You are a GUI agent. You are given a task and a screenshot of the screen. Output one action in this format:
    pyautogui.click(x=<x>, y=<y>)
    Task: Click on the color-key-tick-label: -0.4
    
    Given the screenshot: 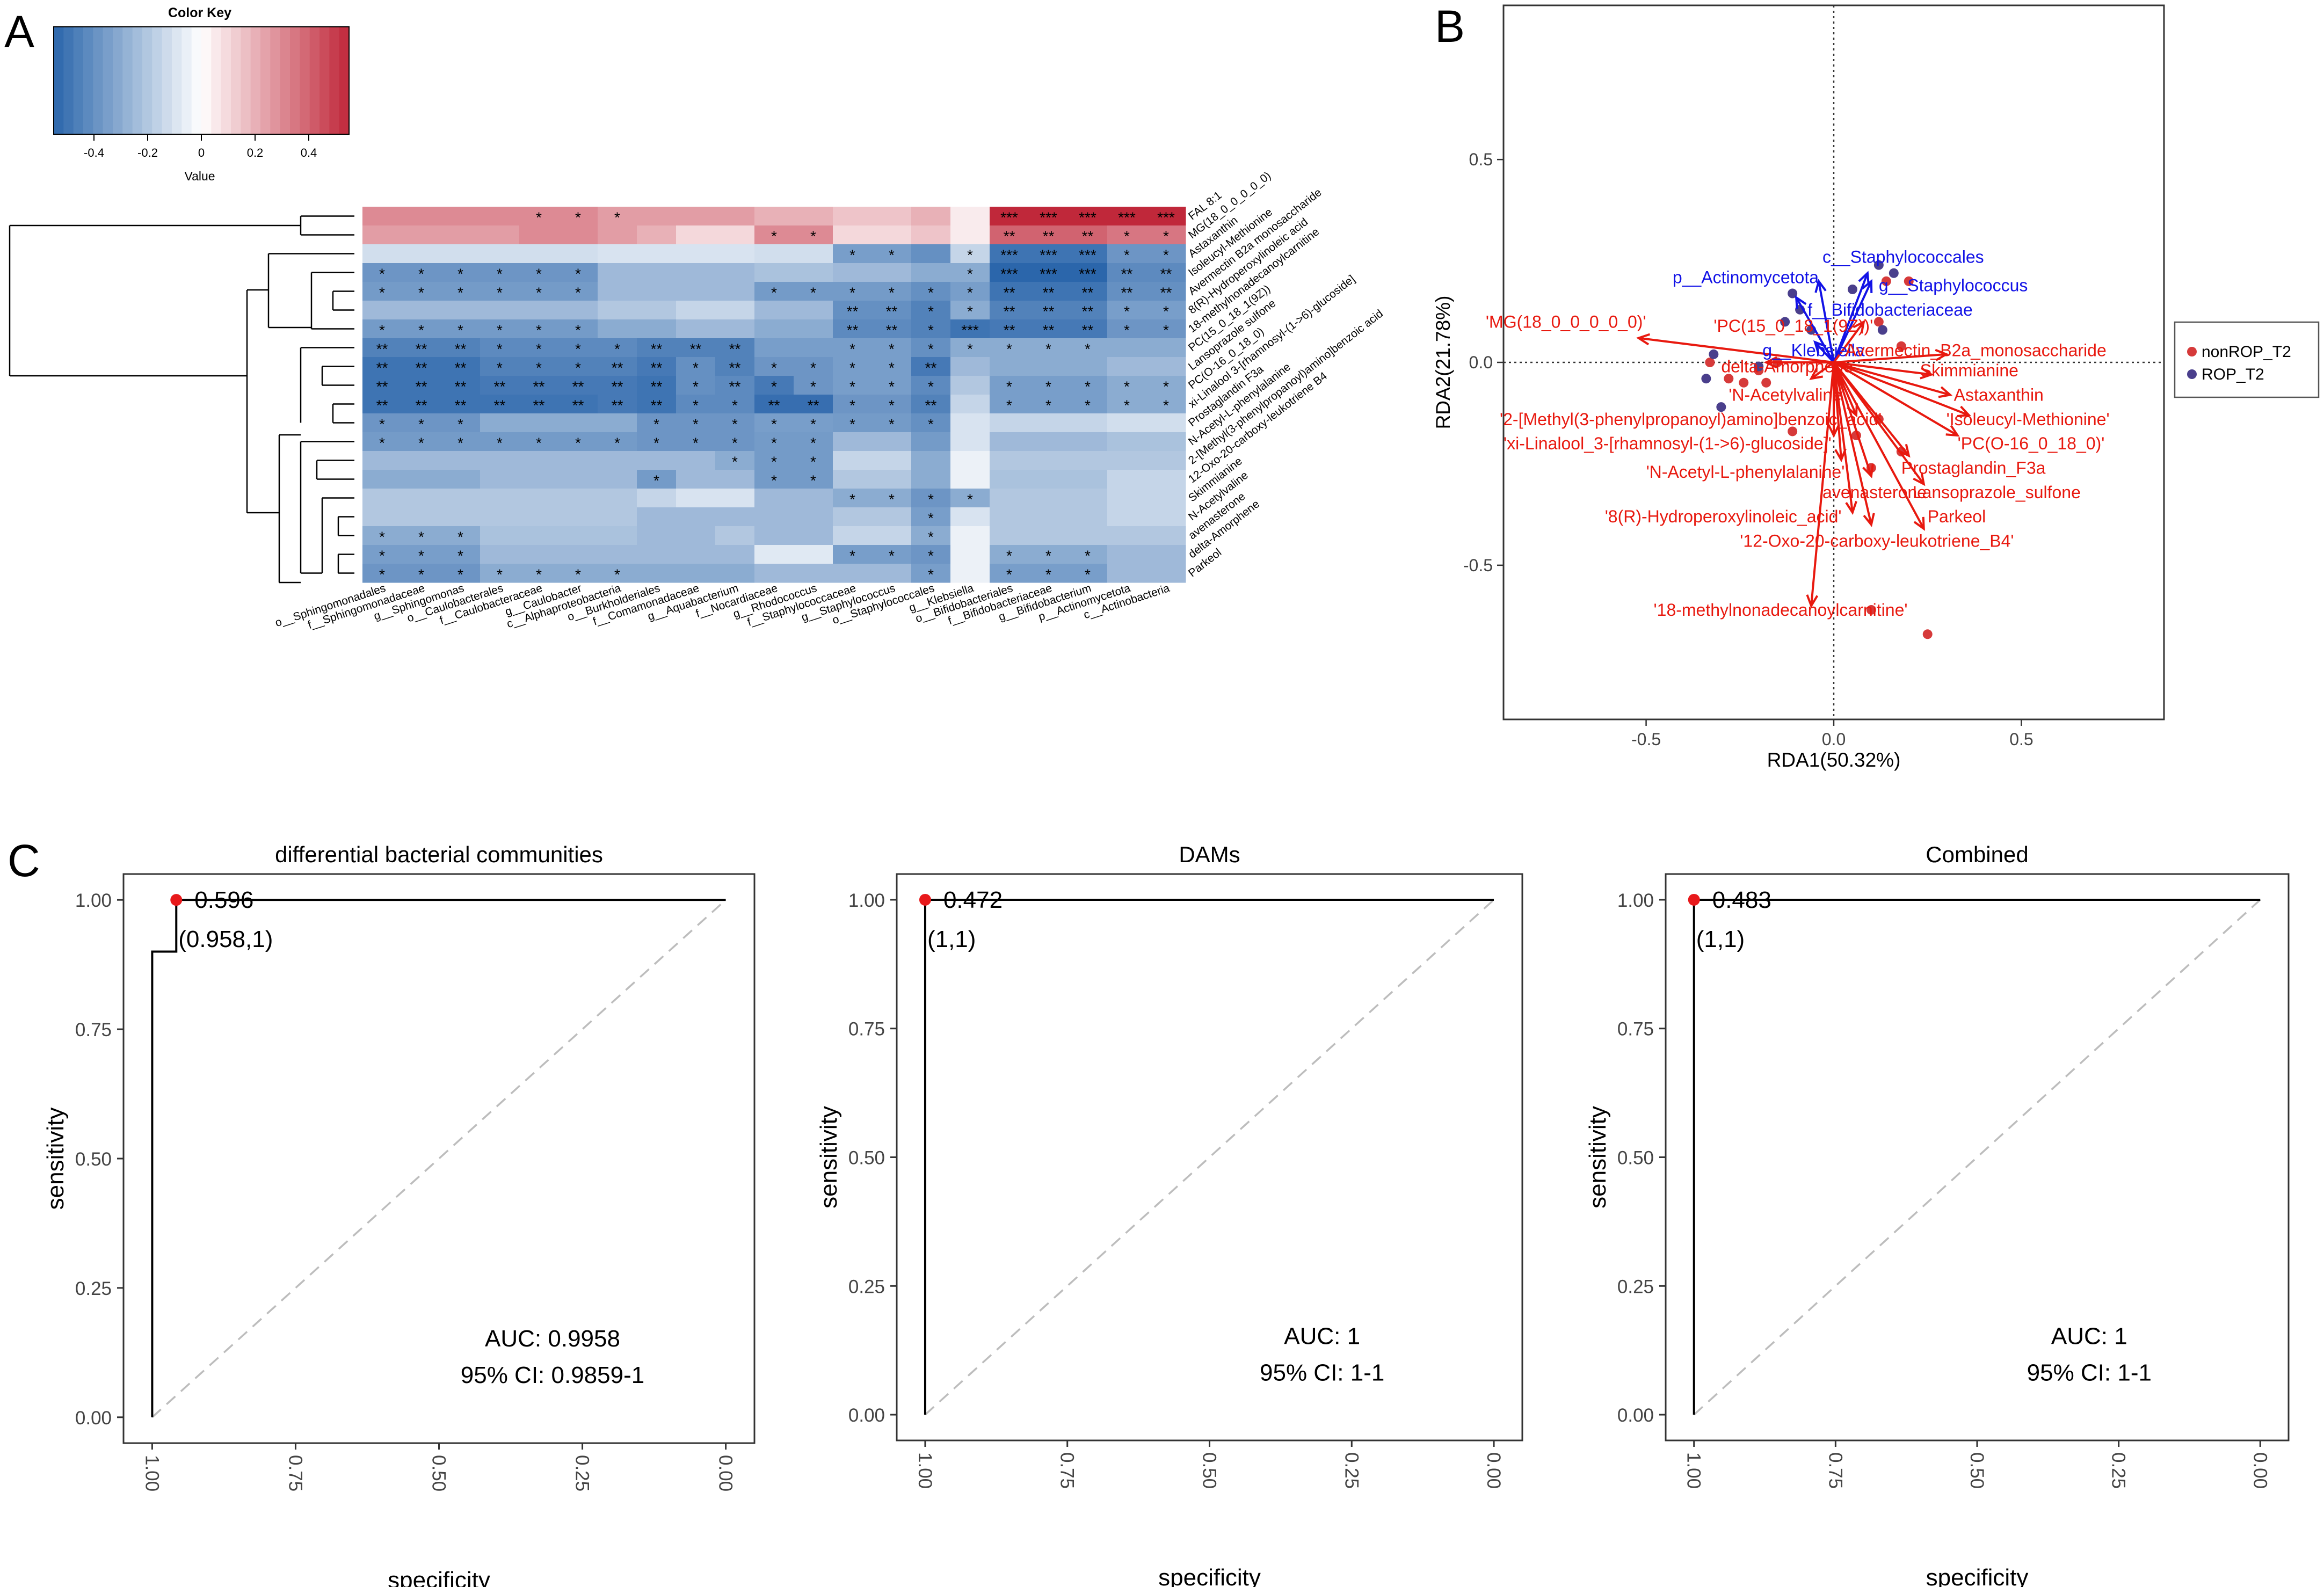 What is the action you would take?
    pyautogui.click(x=94, y=153)
    